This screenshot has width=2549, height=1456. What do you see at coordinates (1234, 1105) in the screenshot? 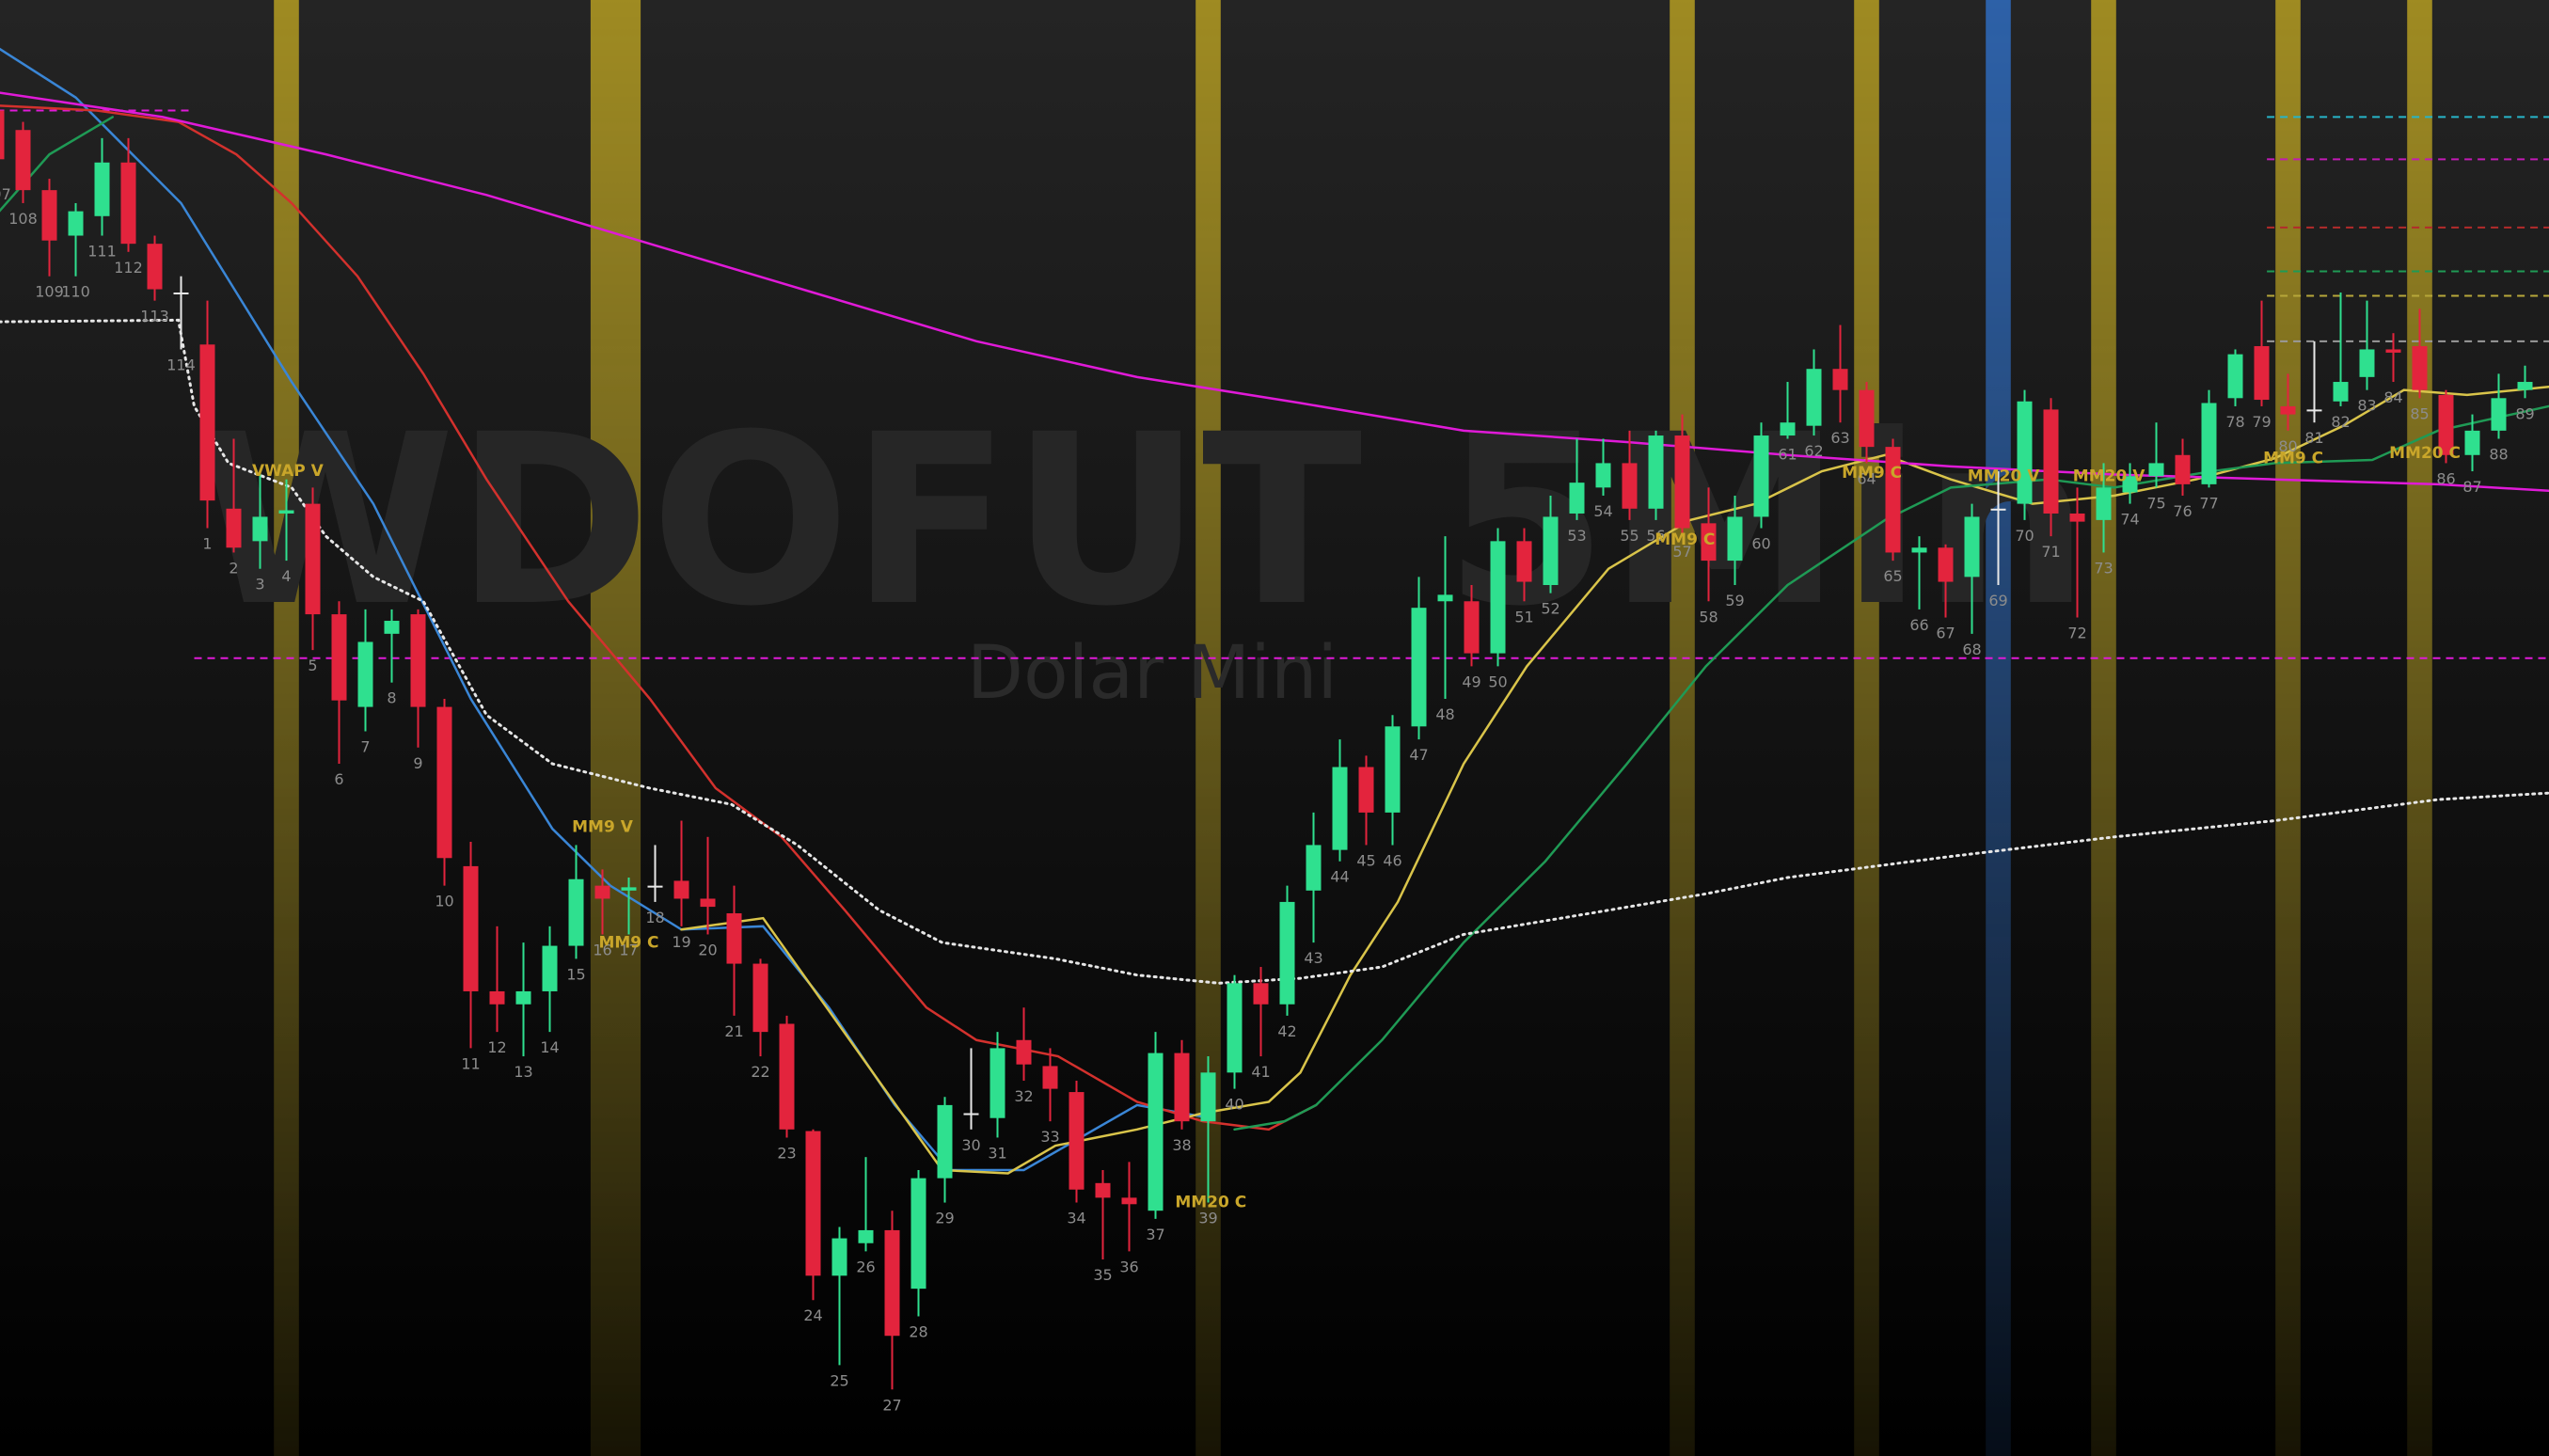
I see `candle-label: 40` at bounding box center [1234, 1105].